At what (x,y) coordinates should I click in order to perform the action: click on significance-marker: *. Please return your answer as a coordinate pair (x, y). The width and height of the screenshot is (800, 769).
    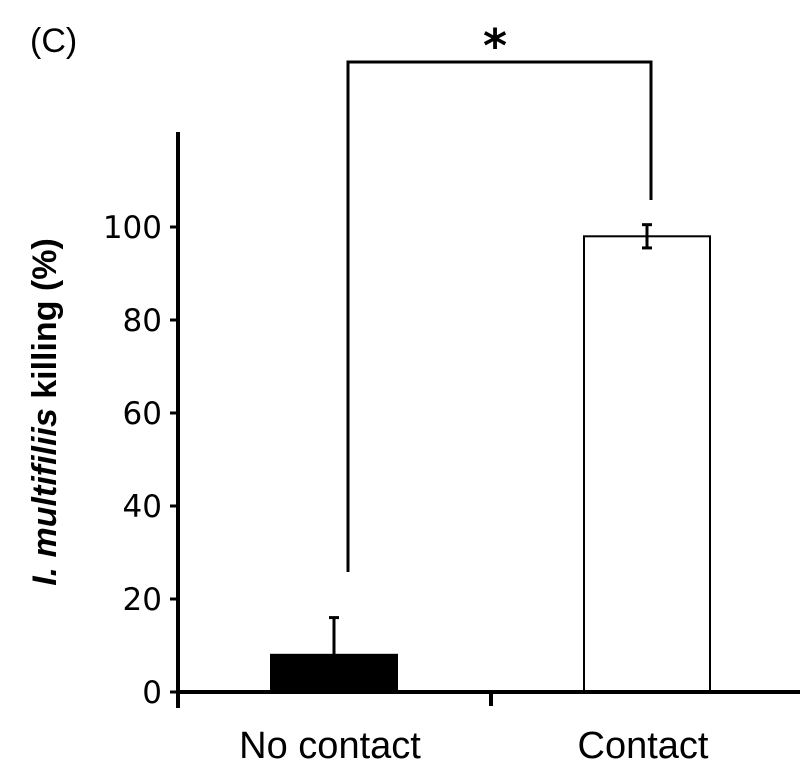
    Looking at the image, I should click on (495, 46).